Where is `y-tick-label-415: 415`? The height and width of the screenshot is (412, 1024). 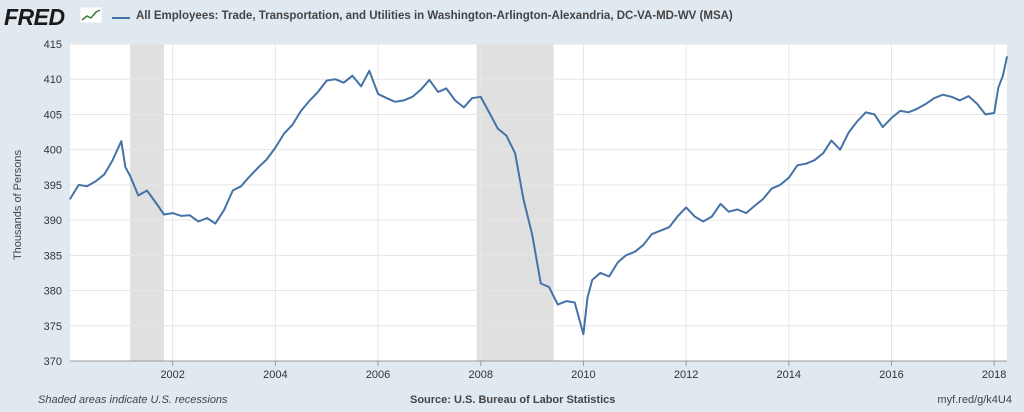
y-tick-label-415: 415 is located at coordinates (53, 45).